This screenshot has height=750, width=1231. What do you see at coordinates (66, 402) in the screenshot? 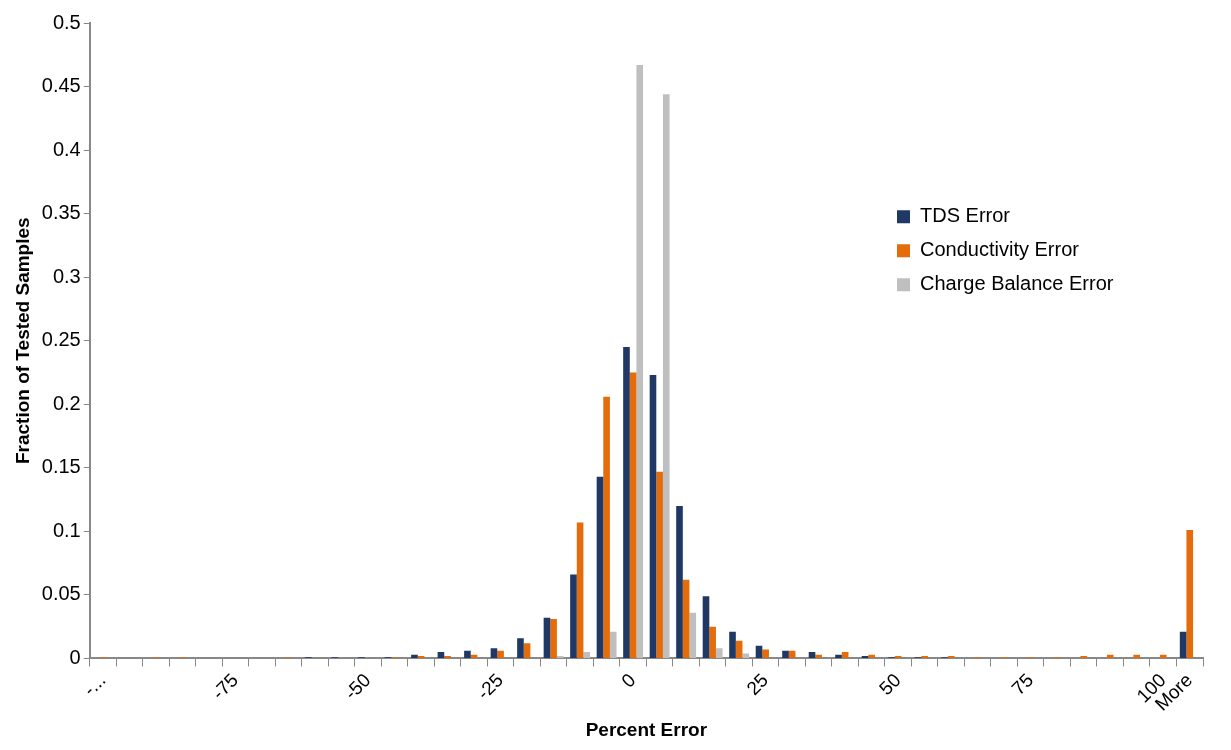
I see `y-tick-label: 0.2` at bounding box center [66, 402].